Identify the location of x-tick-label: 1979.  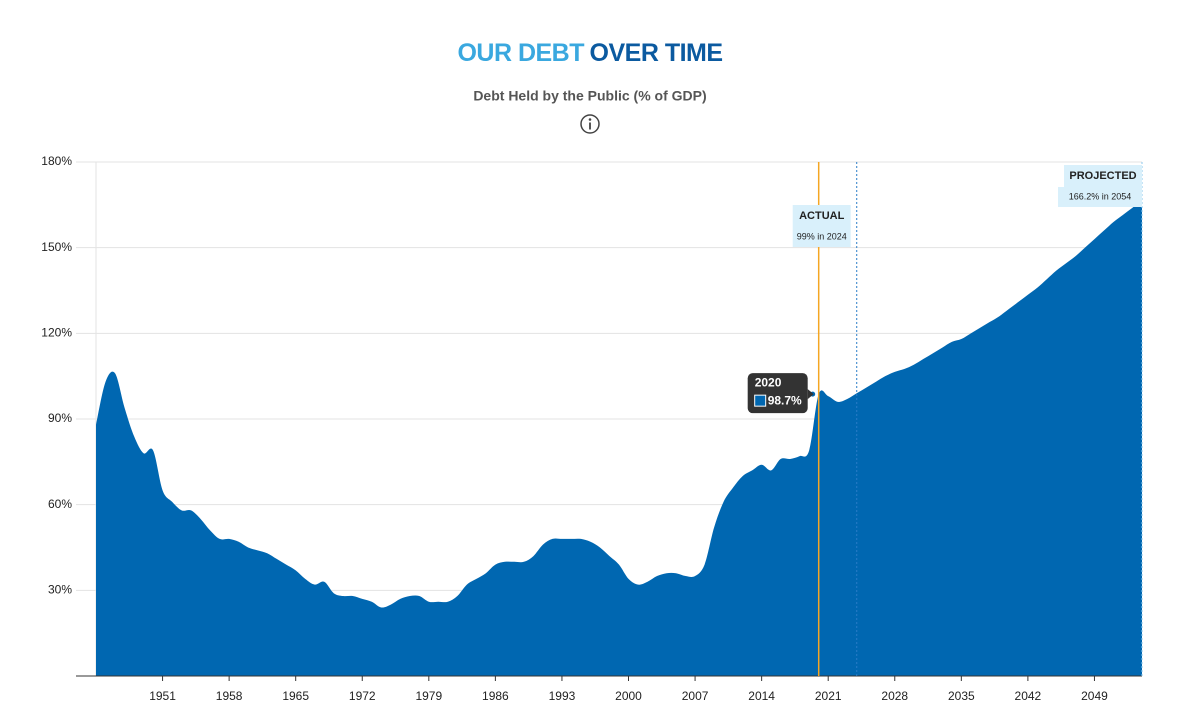
(428, 696).